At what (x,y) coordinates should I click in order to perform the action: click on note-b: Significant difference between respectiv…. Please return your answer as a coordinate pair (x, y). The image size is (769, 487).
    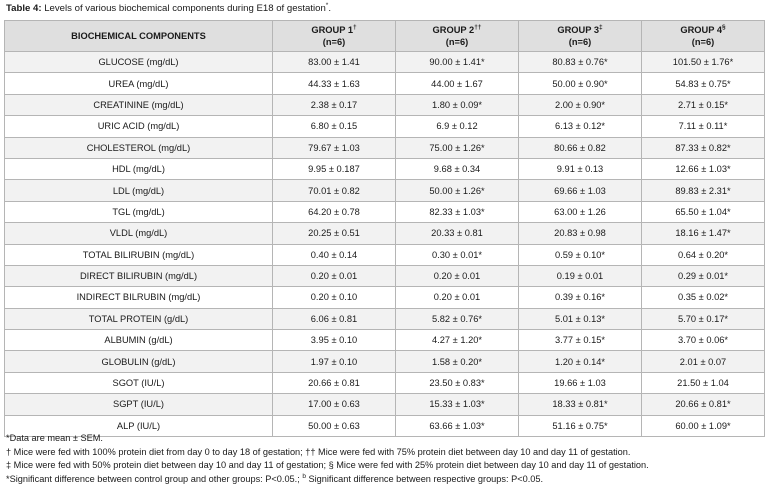
    Looking at the image, I should click on (424, 478).